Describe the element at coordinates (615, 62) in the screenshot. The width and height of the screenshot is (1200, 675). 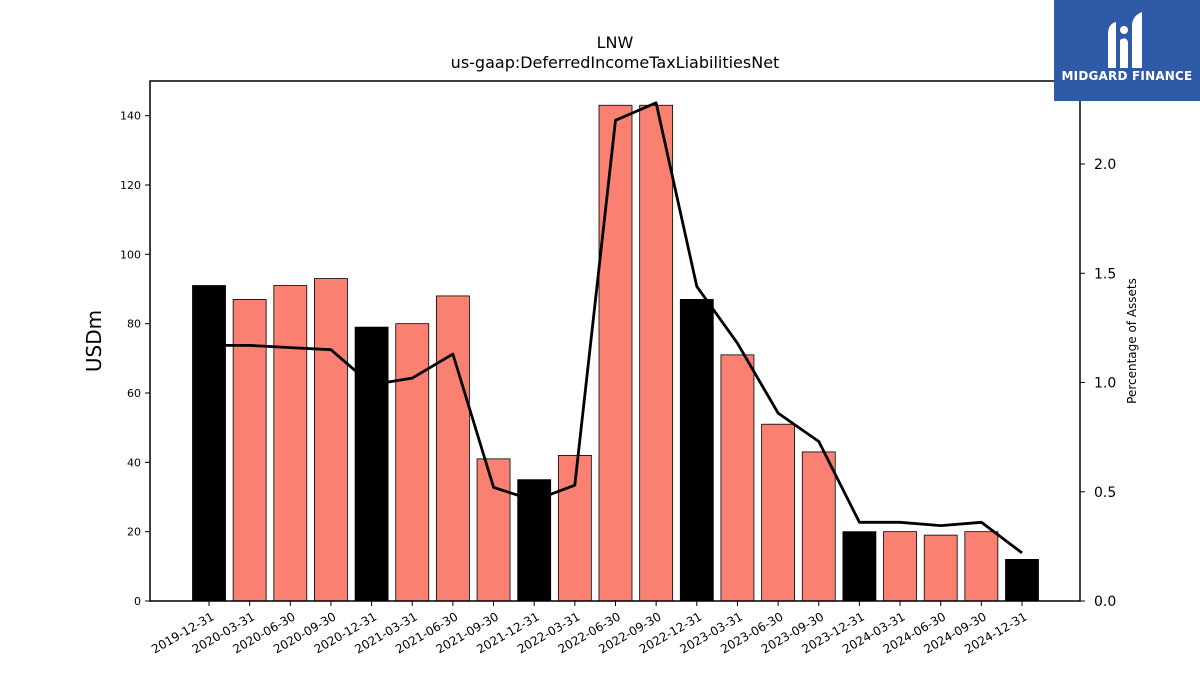
I see `chart-subtitle: us-gaap:DeferredIncomeTaxLiabilitiesNet` at that location.